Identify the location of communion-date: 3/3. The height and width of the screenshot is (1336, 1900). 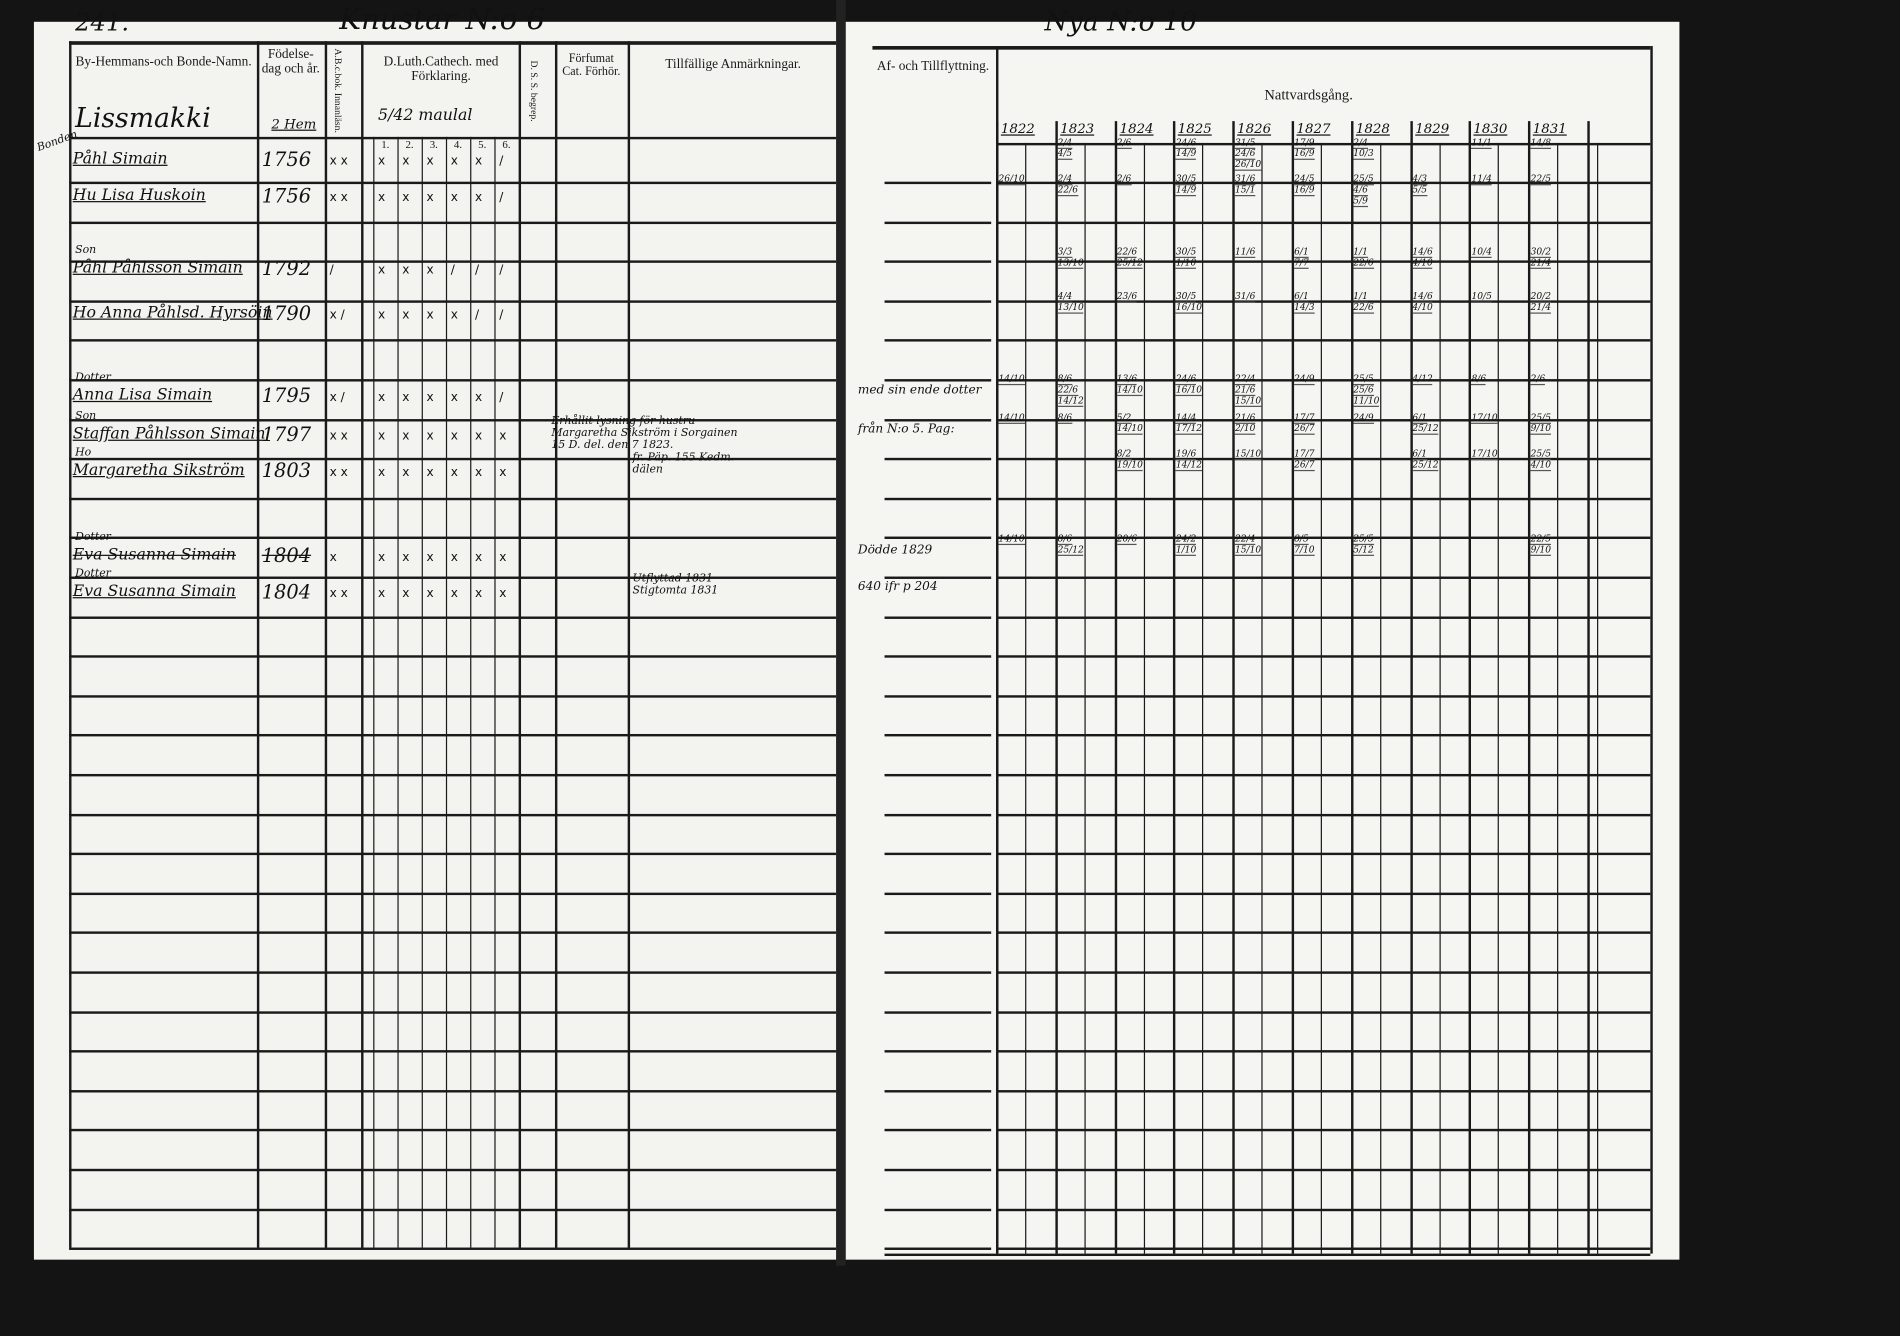
(1065, 251).